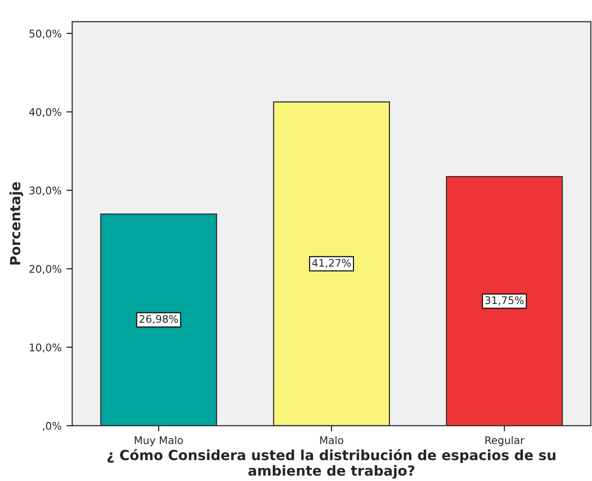  I want to click on y-tick-label: ,0%, so click(52, 426).